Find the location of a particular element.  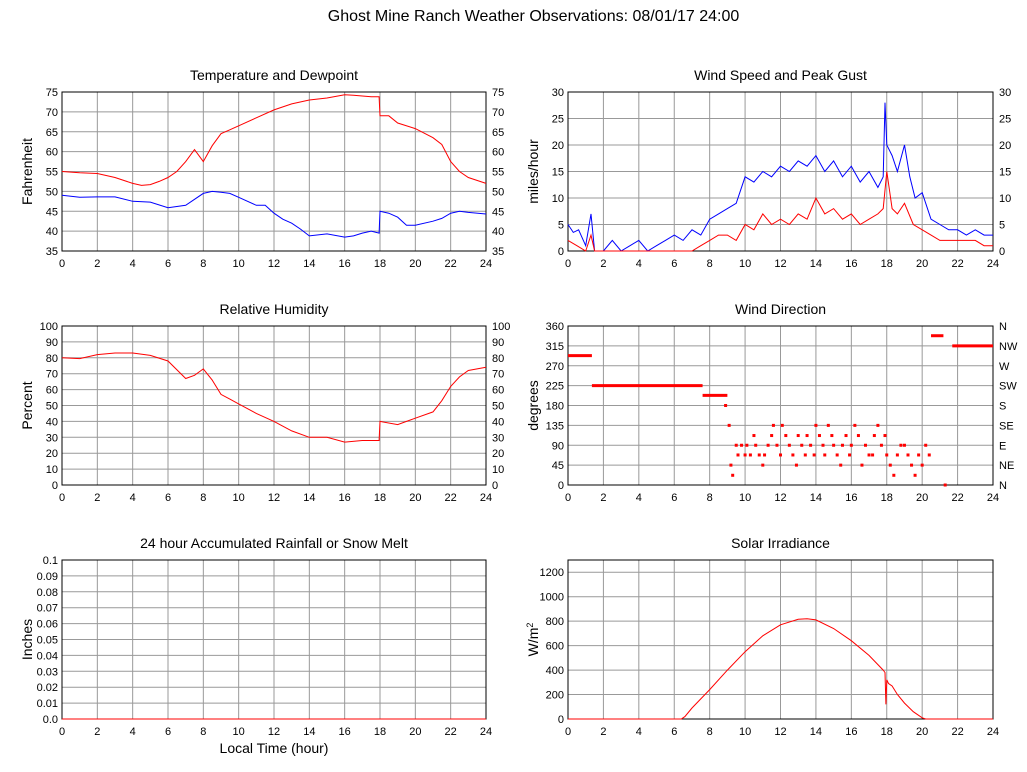

temp-x-tick-label: 8 is located at coordinates (203, 264).